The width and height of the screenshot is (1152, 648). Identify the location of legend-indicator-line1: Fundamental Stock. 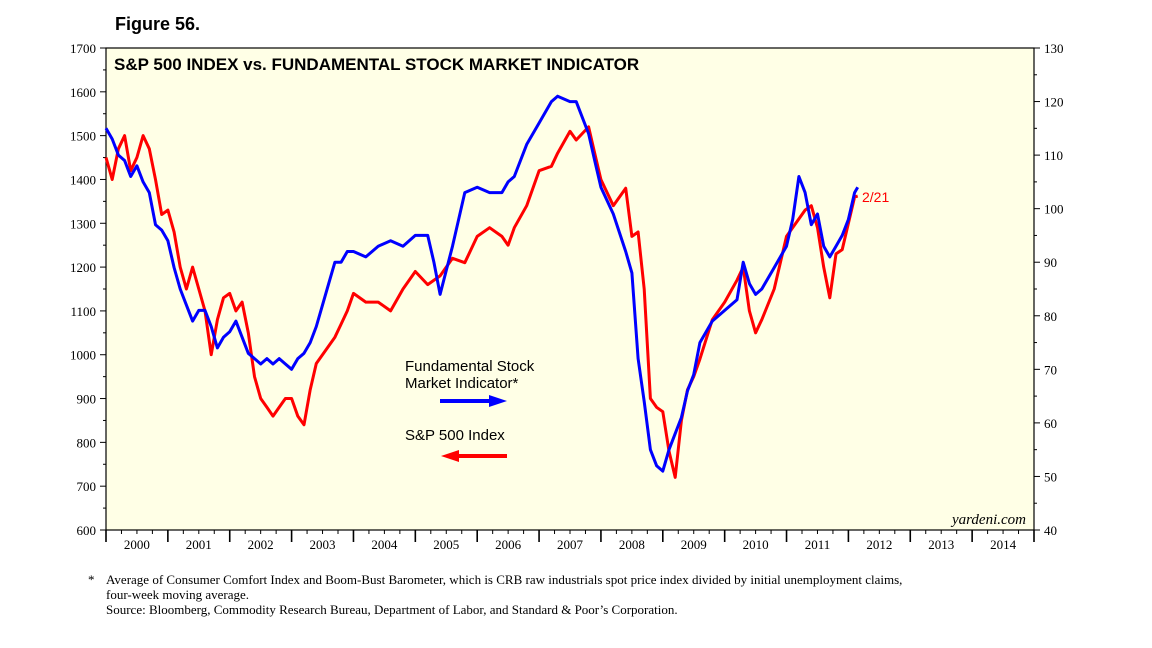
(470, 366).